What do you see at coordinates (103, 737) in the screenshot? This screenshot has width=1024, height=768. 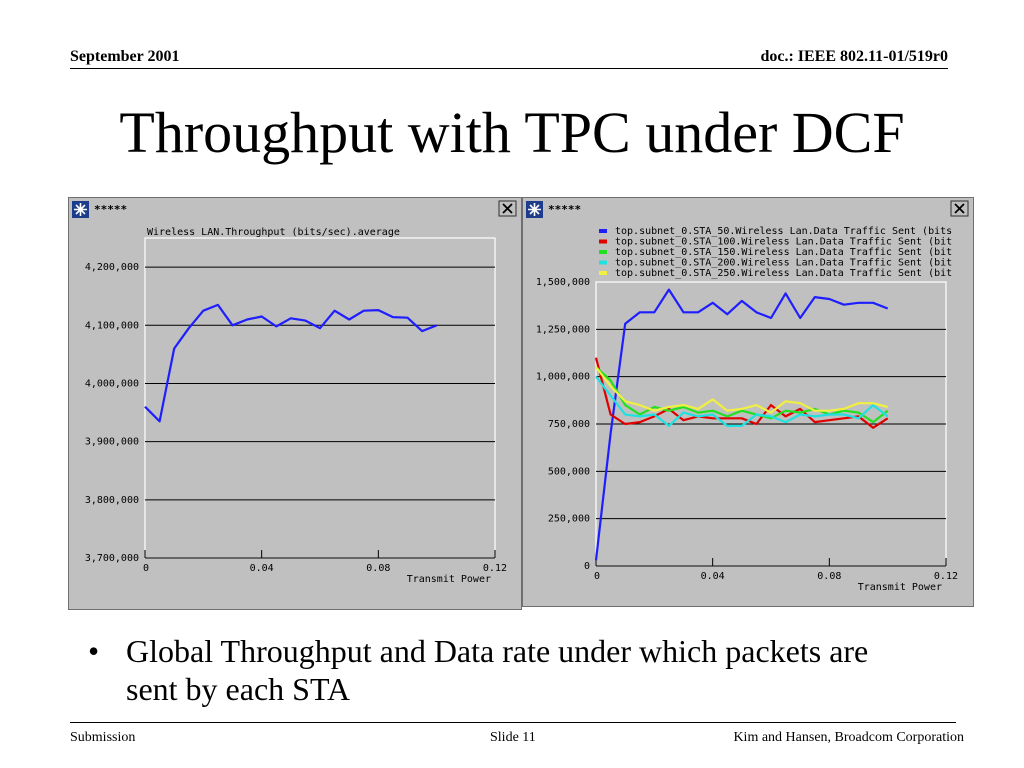 I see `footer-submission: Submission` at bounding box center [103, 737].